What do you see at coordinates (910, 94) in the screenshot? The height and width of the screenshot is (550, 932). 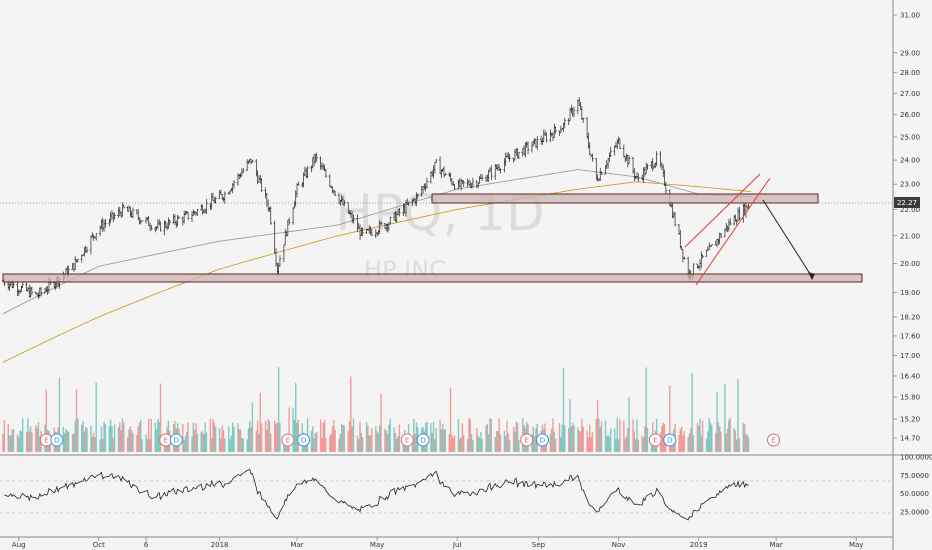 I see `y-tick-label: 27.00` at bounding box center [910, 94].